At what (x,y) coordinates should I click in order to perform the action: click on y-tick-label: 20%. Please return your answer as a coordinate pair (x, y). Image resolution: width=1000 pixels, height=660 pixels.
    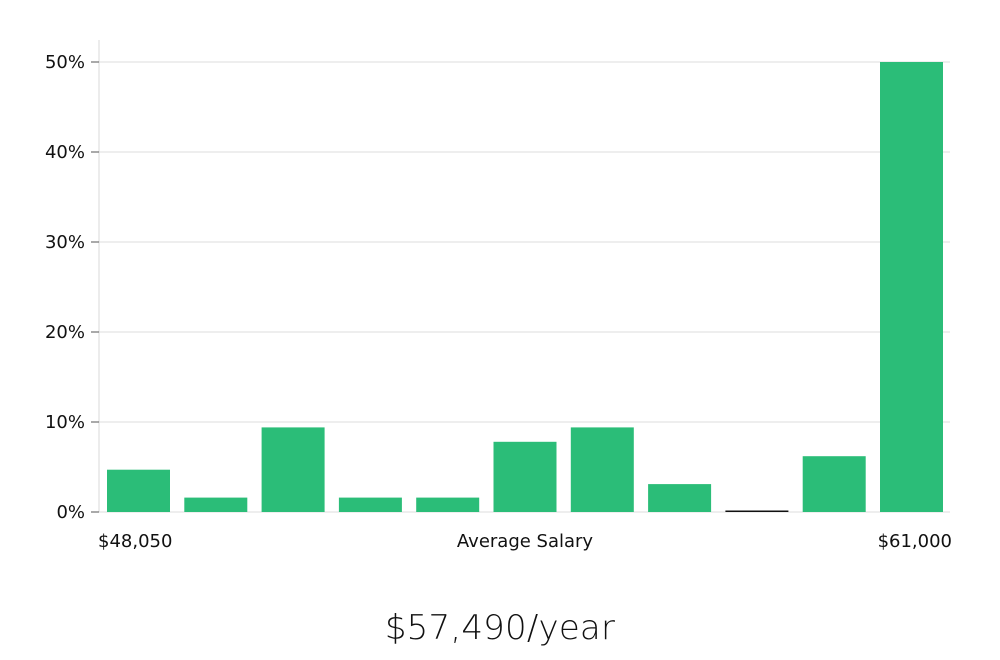
    Looking at the image, I should click on (65, 332).